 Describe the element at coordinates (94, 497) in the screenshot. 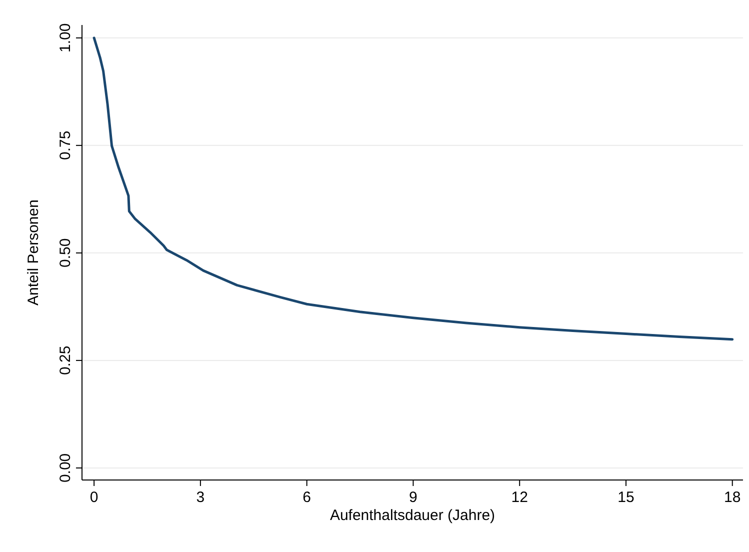

I see `x-tick-label: 0` at that location.